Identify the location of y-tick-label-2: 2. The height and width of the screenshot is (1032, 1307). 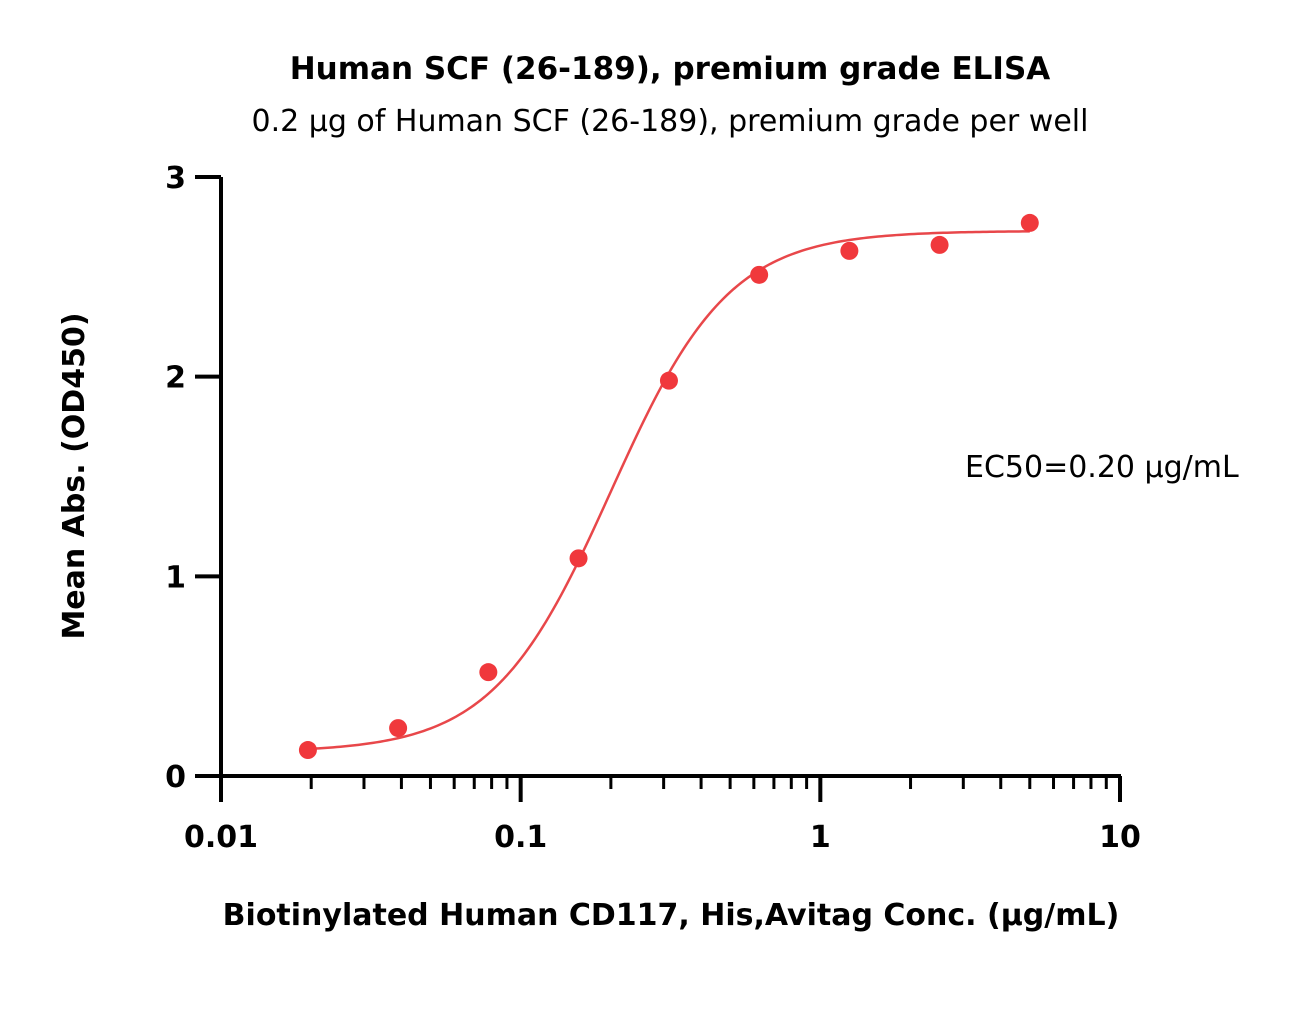
(175, 378).